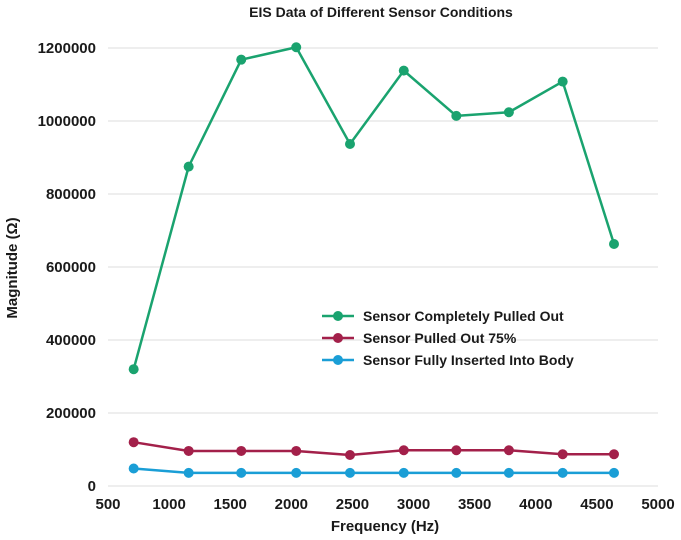 Image resolution: width=681 pixels, height=540 pixels. I want to click on y-tick-label: 200000, so click(71, 413).